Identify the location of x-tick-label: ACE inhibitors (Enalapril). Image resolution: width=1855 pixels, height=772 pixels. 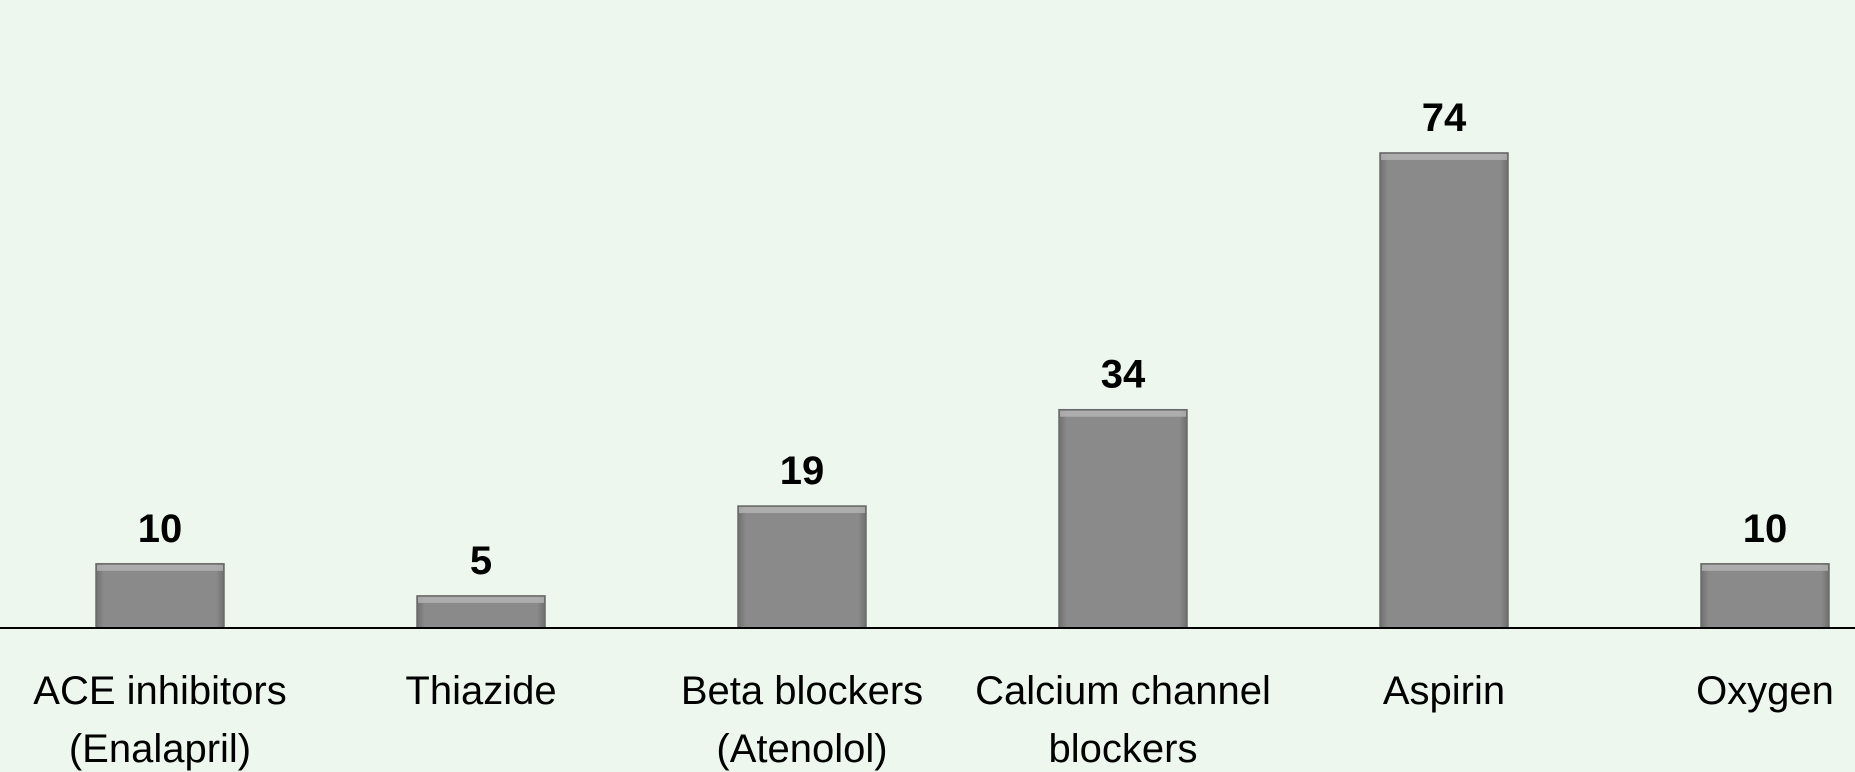
(159, 720).